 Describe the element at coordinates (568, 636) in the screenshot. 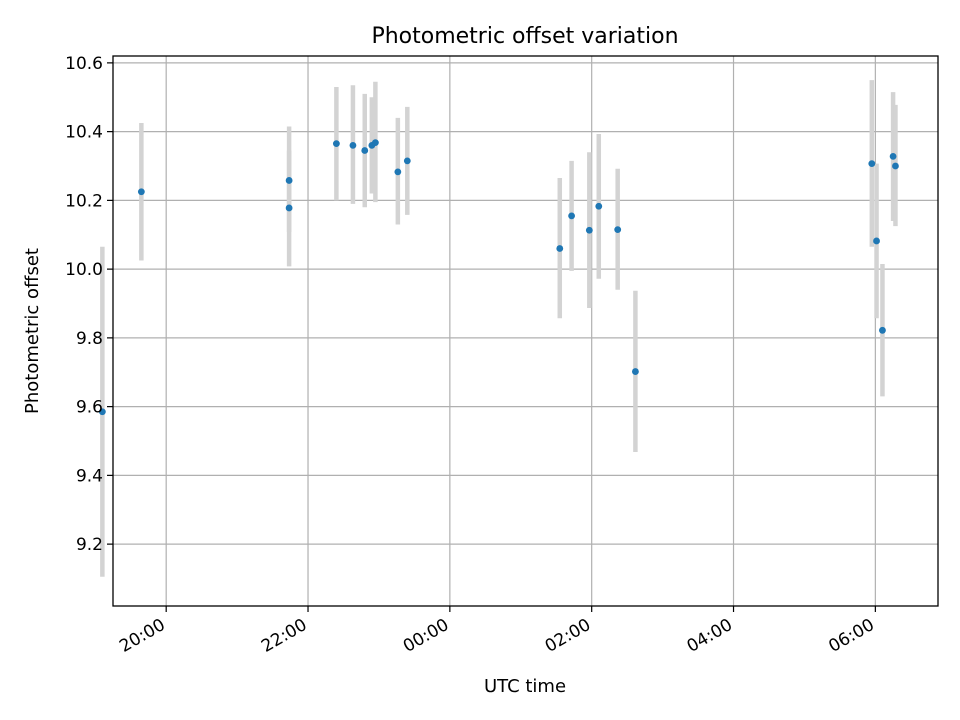

I see `x-tick-label: 02:00` at that location.